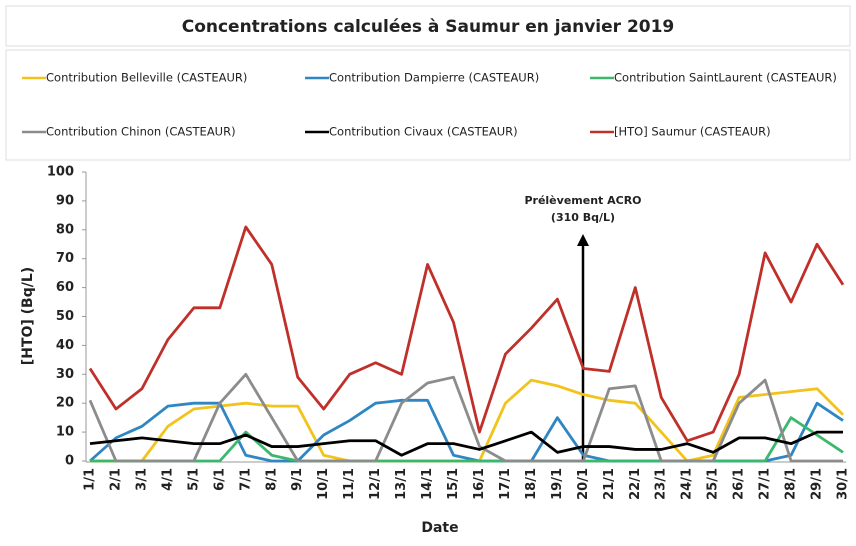  I want to click on x-tick-label: 12/1, so click(375, 484).